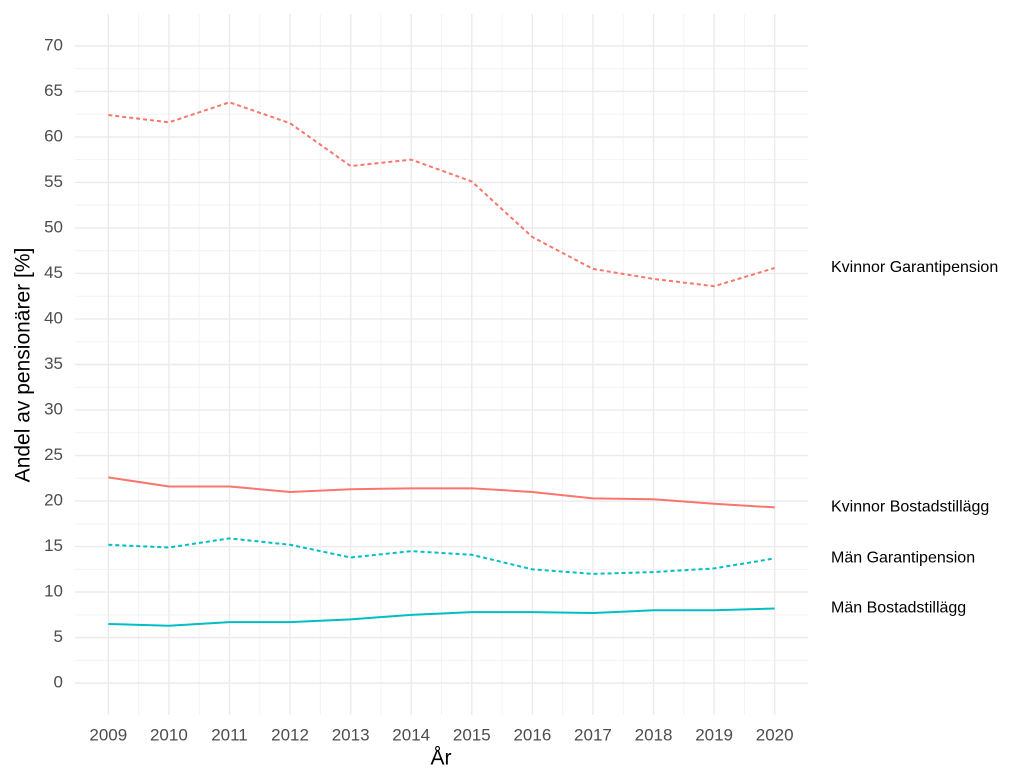  Describe the element at coordinates (58, 636) in the screenshot. I see `y-tick-label: 5` at that location.